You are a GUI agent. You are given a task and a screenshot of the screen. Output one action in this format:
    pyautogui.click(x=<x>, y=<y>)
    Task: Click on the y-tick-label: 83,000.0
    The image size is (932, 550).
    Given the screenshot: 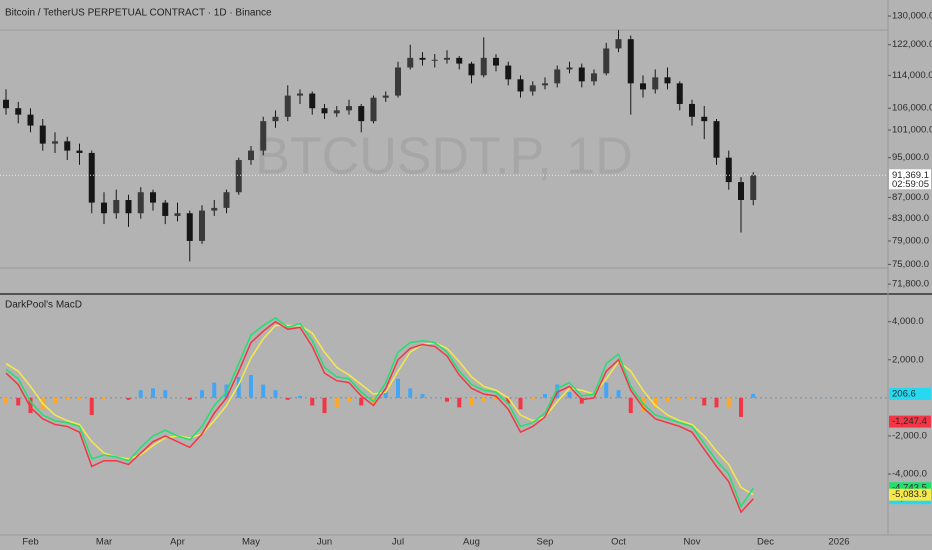 What is the action you would take?
    pyautogui.click(x=910, y=218)
    